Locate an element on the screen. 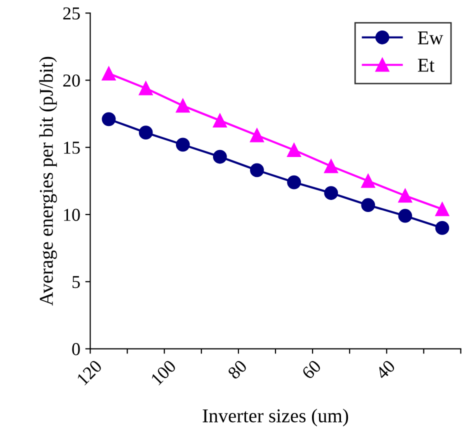  y-axis-title: Average energies per bit (pJ/bit) is located at coordinates (48, 181).